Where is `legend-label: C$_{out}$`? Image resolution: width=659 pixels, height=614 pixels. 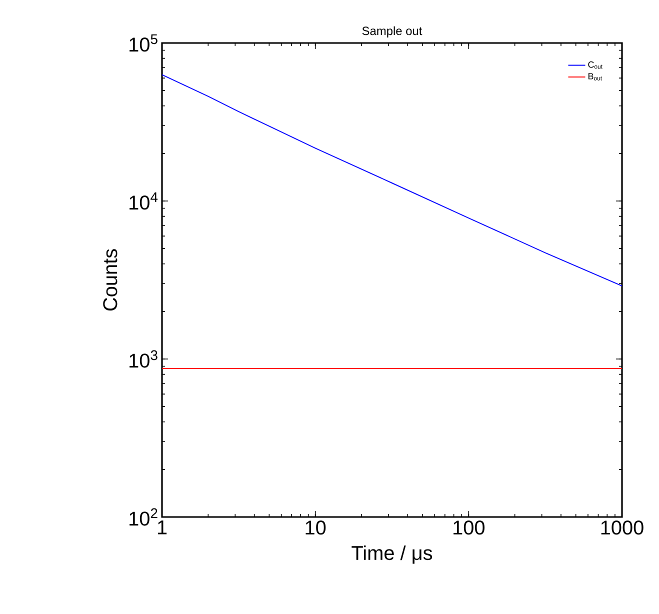
legend-label: C$_{out}$ is located at coordinates (595, 65).